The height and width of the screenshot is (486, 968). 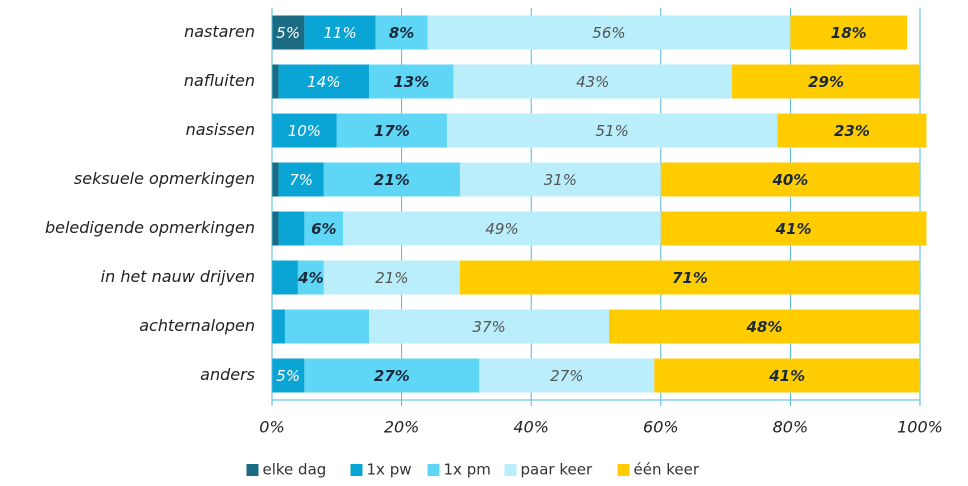 What do you see at coordinates (227, 374) in the screenshot?
I see `category-label: anders` at bounding box center [227, 374].